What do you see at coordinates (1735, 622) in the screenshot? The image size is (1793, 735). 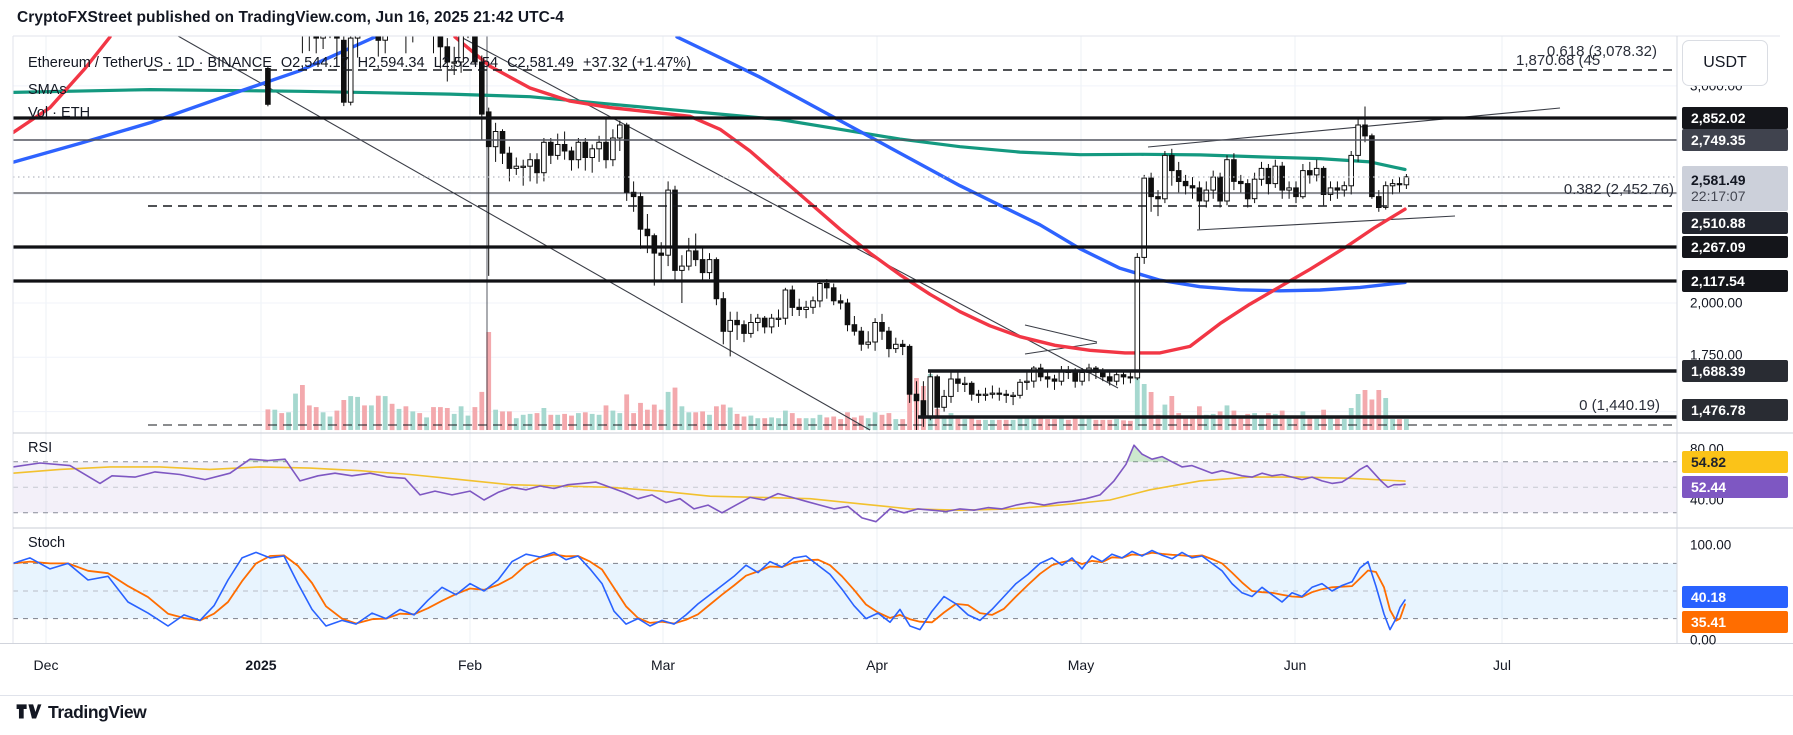 I see `scale-price-pill: 35.41` at bounding box center [1735, 622].